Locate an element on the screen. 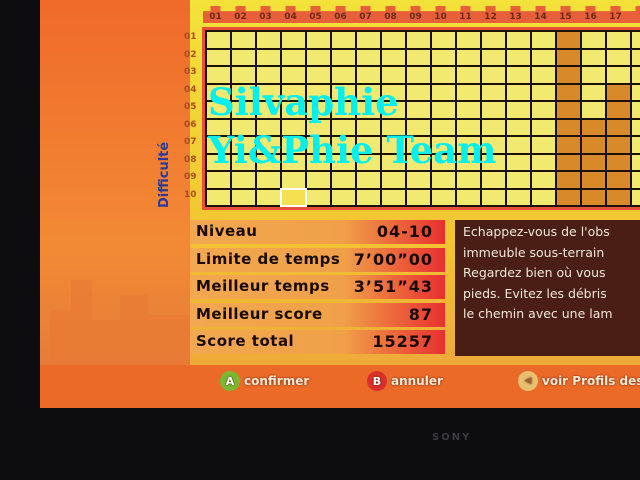  view-profiles-button: ◀ voir Profils des C is located at coordinates (579, 381).